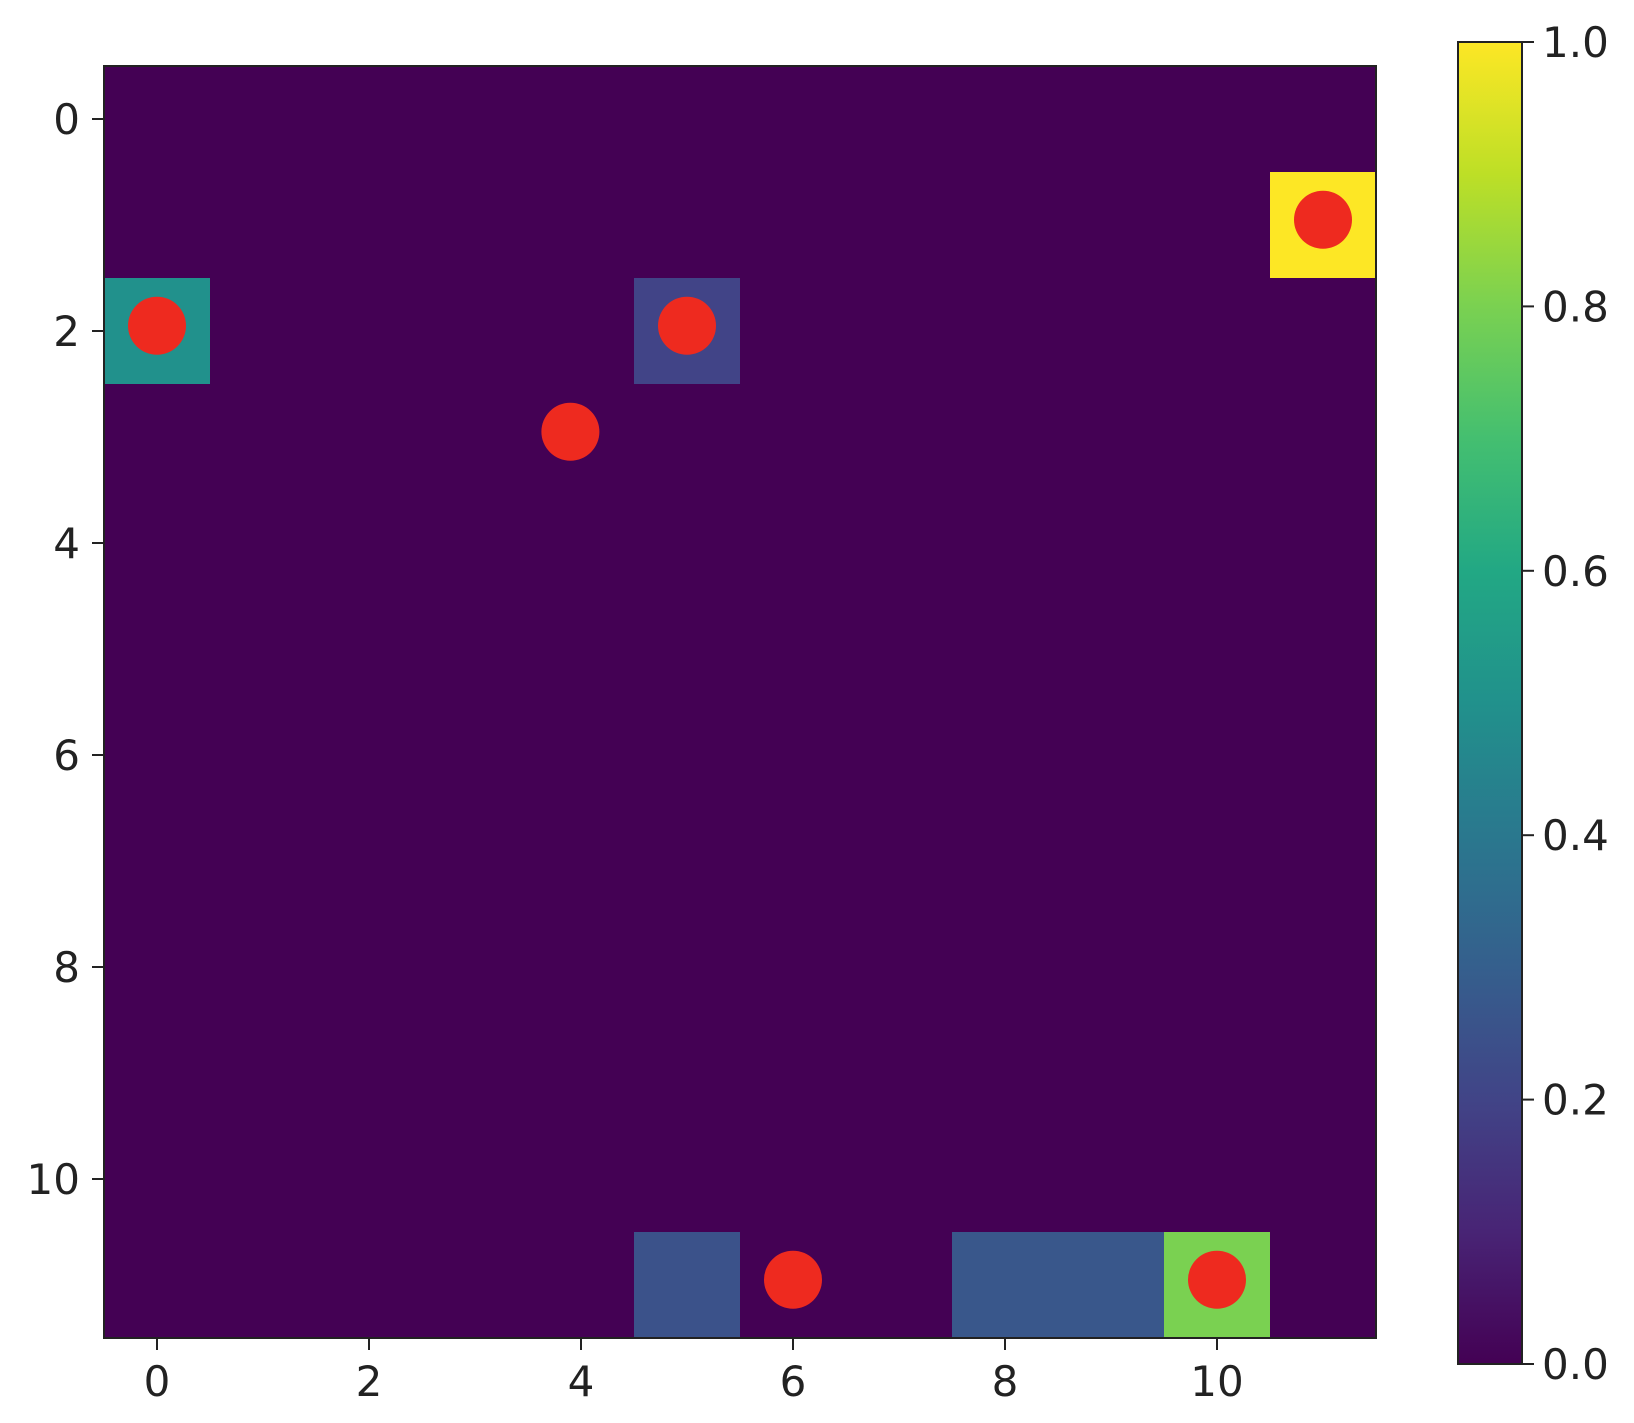  What do you see at coordinates (65, 649) in the screenshot?
I see `y-axis: 0 2 4 6 8 10` at bounding box center [65, 649].